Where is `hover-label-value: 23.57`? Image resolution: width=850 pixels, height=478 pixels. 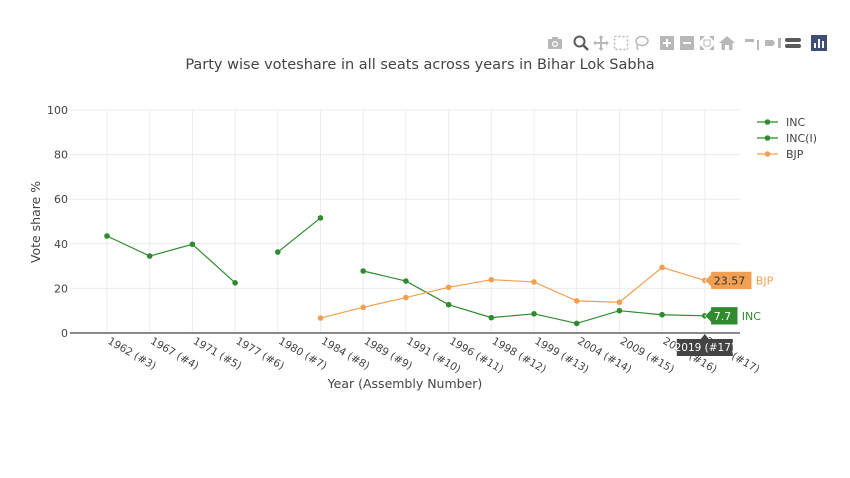 hover-label-value: 23.57 is located at coordinates (730, 280).